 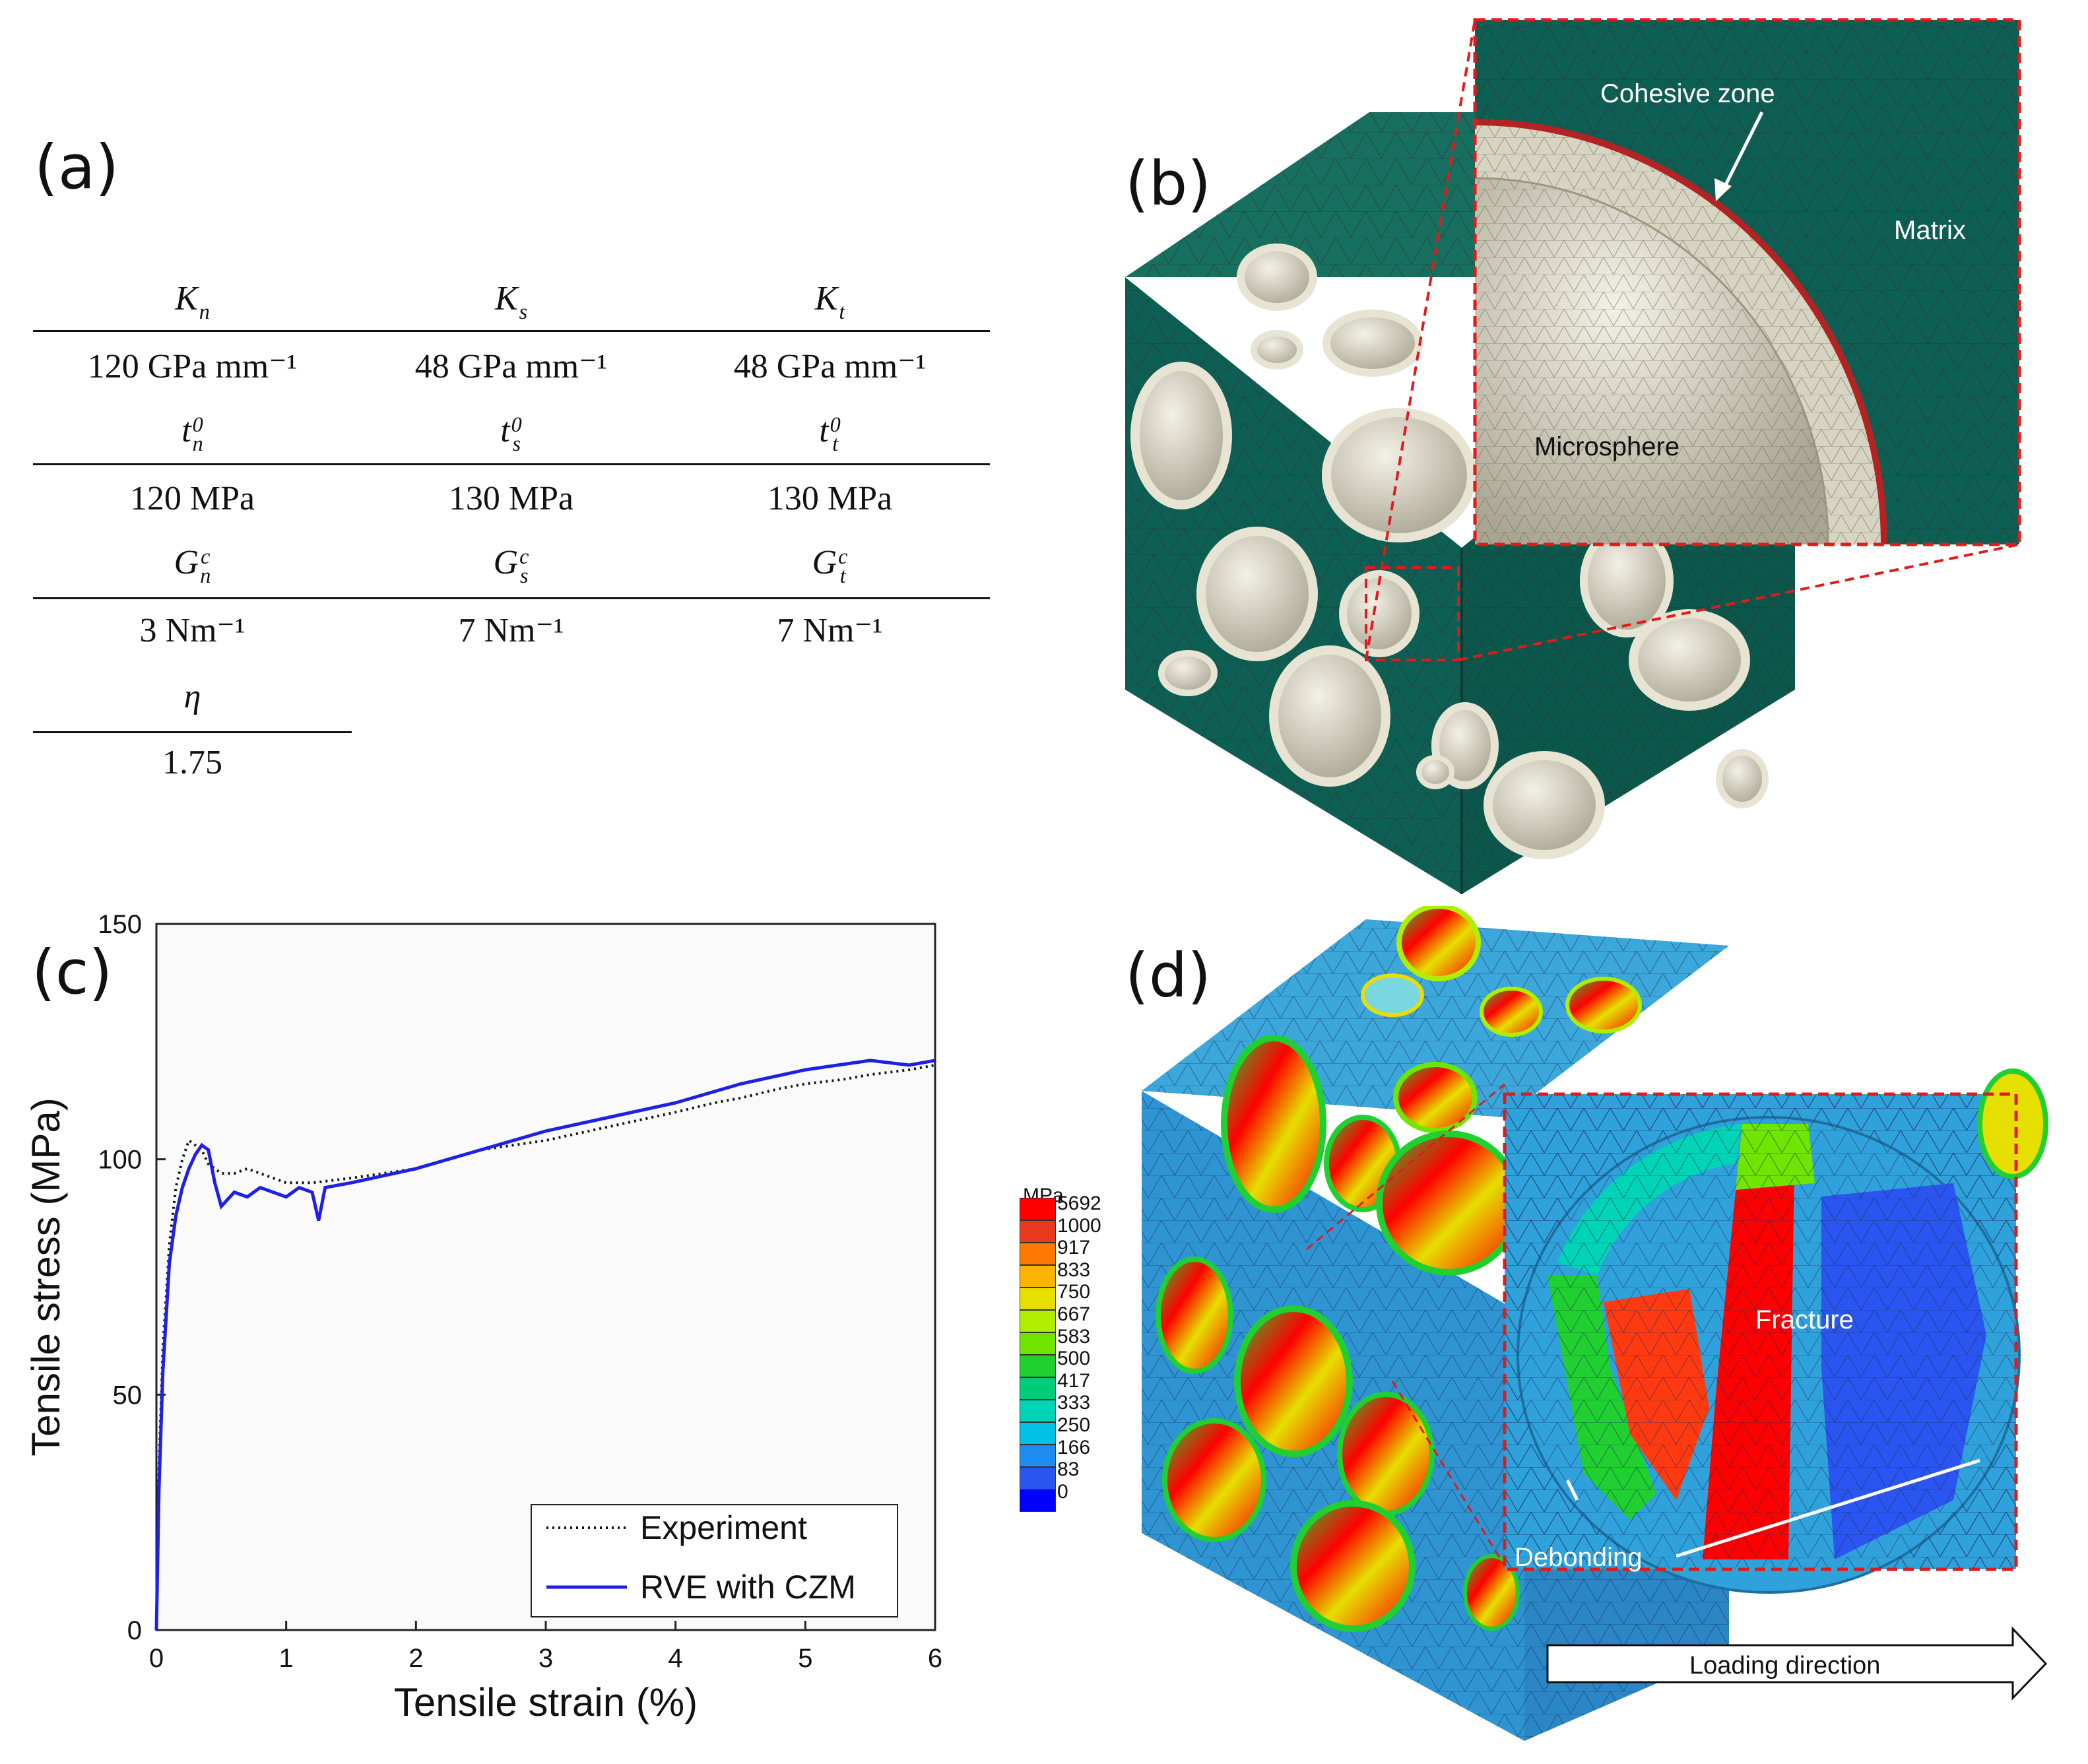 I want to click on series-line-rve-czm, so click(x=545, y=1345).